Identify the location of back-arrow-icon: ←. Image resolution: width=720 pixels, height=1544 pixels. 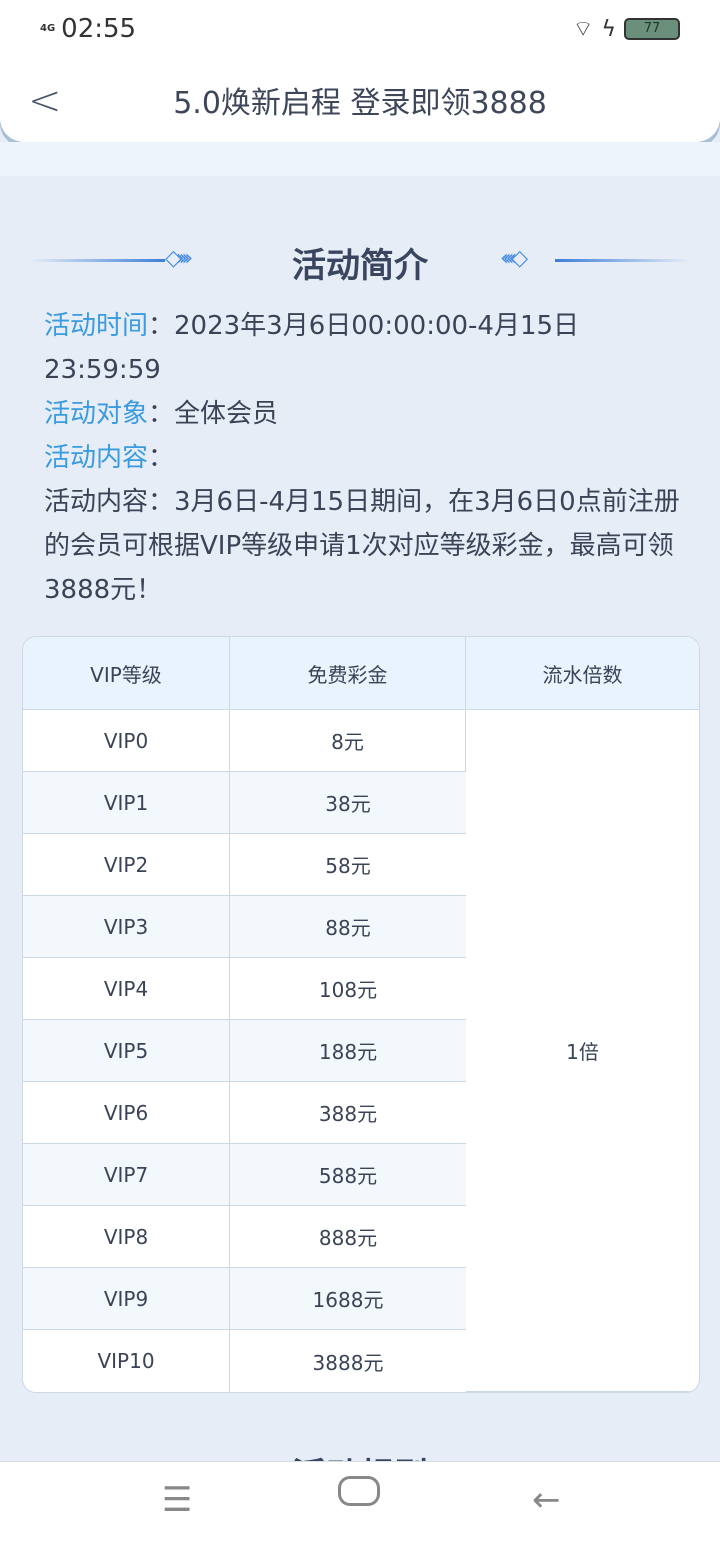
(546, 1500).